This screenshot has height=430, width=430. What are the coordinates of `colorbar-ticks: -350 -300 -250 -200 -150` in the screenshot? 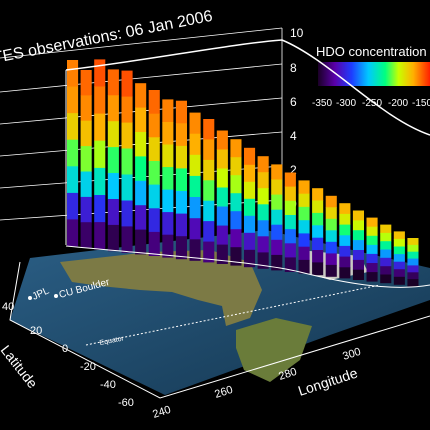 It's located at (371, 103).